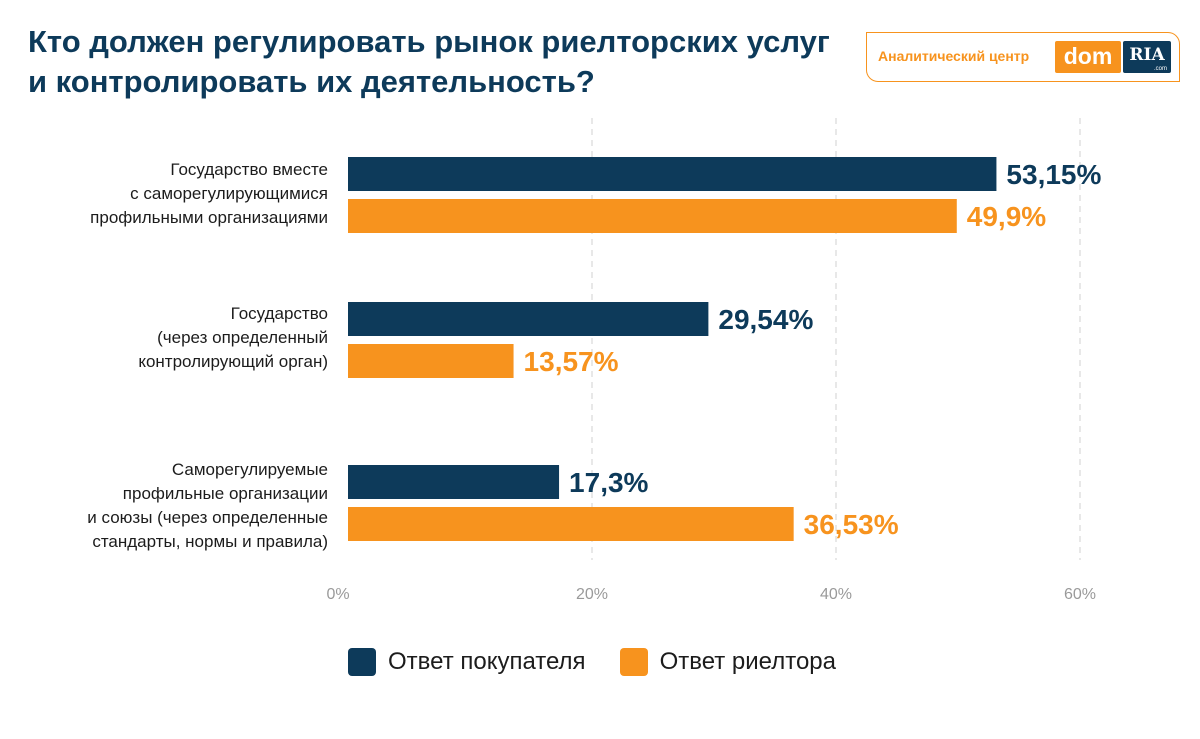  Describe the element at coordinates (836, 594) in the screenshot. I see `x-tick-label: 40%` at that location.